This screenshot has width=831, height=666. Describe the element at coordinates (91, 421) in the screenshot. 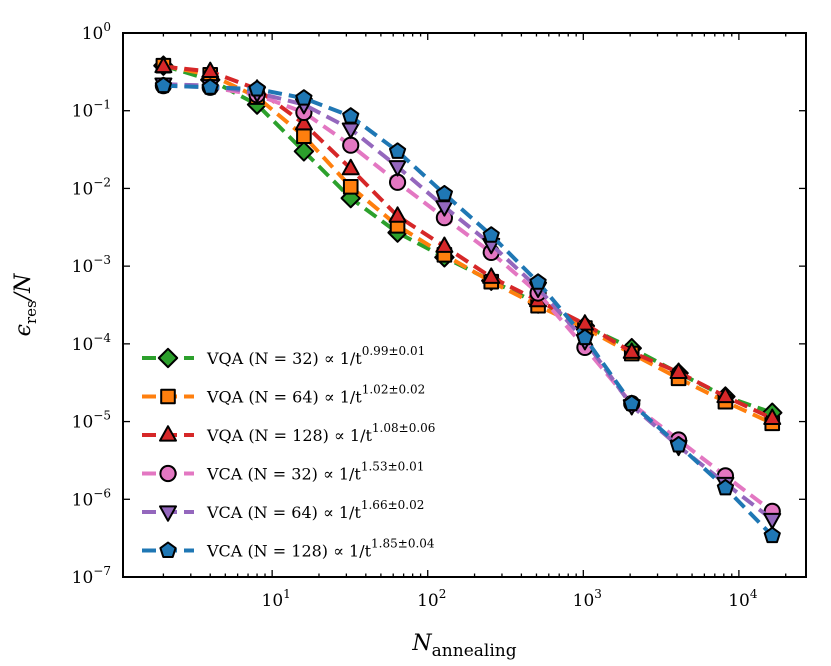

I see `y-tick-label: 10⁻⁵` at that location.